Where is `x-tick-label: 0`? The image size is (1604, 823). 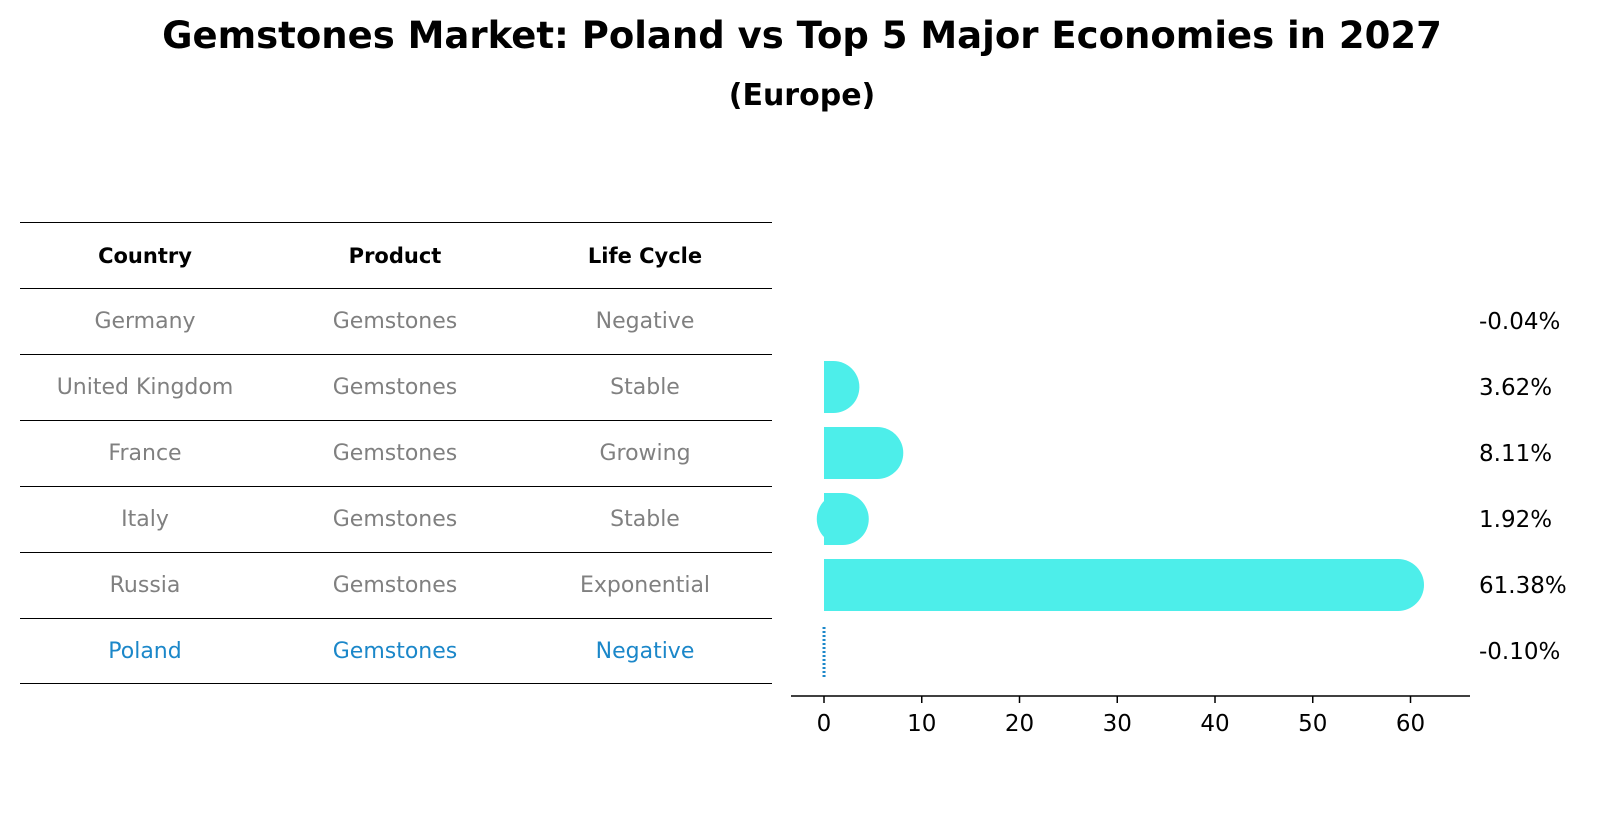
x-tick-label: 0 is located at coordinates (824, 724).